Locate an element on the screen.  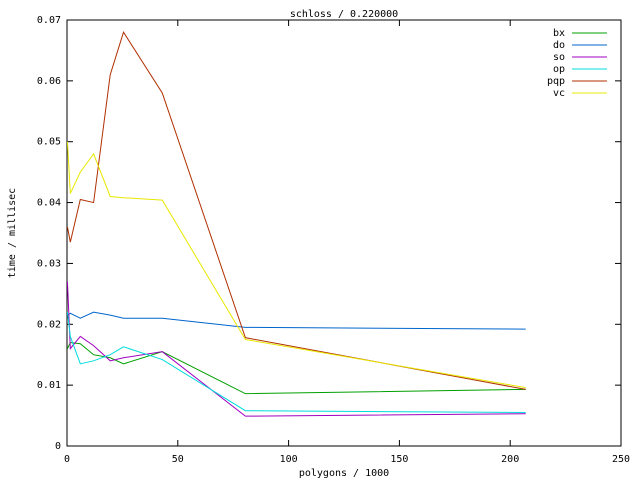
legend-label: vc is located at coordinates (559, 93).